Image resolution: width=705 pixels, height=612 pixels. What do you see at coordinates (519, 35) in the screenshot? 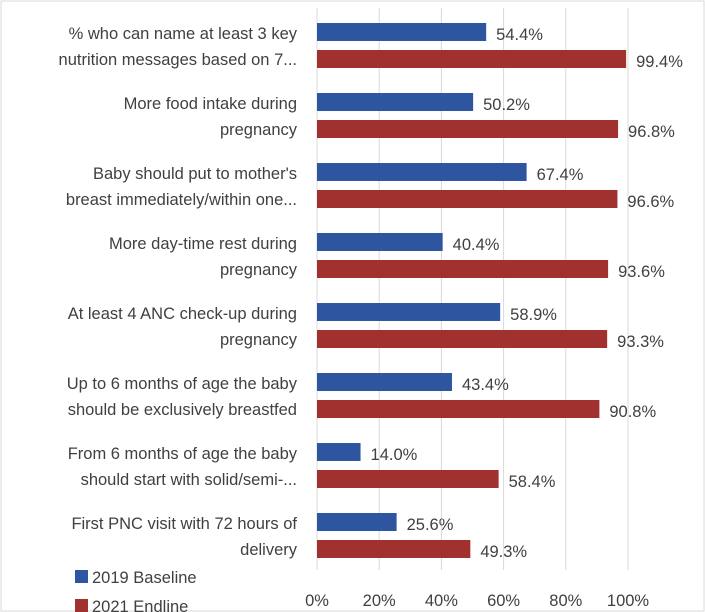
I see `data-label: 54.4%` at bounding box center [519, 35].